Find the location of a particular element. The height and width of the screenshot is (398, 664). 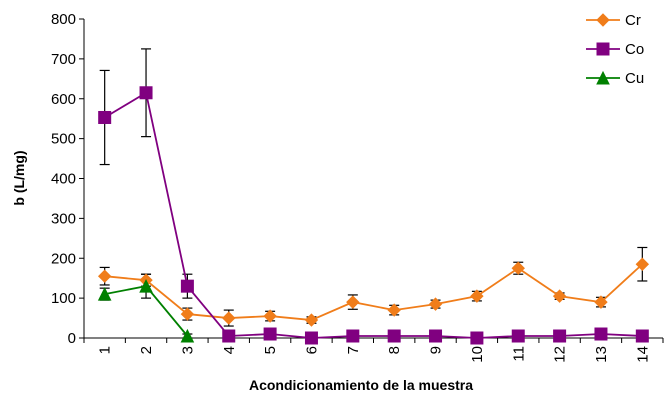

legend: Cr Co Cu is located at coordinates (615, 49).